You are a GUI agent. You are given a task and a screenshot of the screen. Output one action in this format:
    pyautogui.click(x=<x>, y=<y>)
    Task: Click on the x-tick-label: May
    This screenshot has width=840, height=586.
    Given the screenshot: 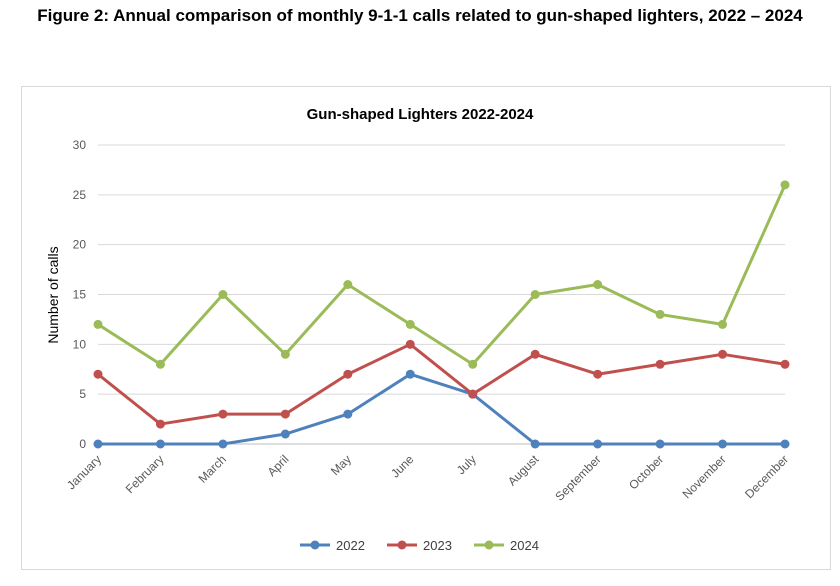 What is the action you would take?
    pyautogui.click(x=341, y=465)
    